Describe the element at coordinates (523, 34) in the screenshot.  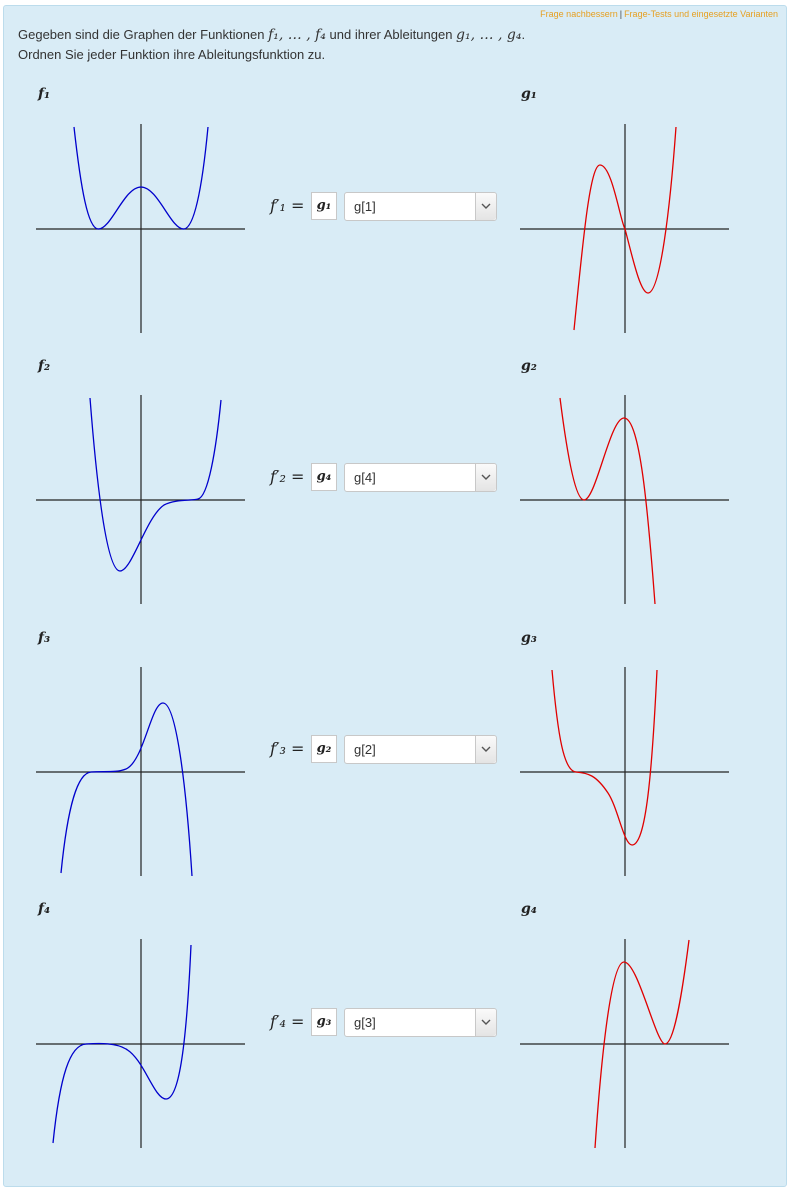
I see `intro-period: .` at that location.